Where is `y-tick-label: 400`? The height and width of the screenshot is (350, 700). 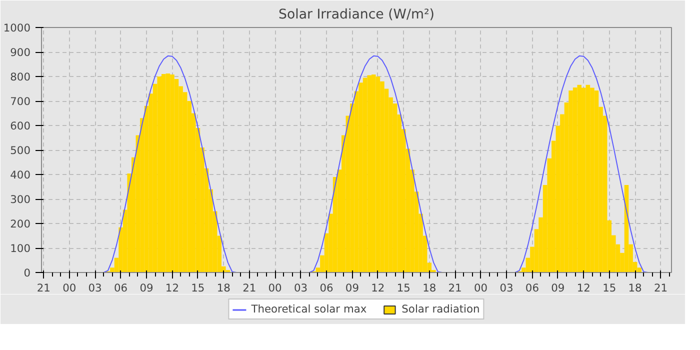
y-tick-label: 400 is located at coordinates (20, 175).